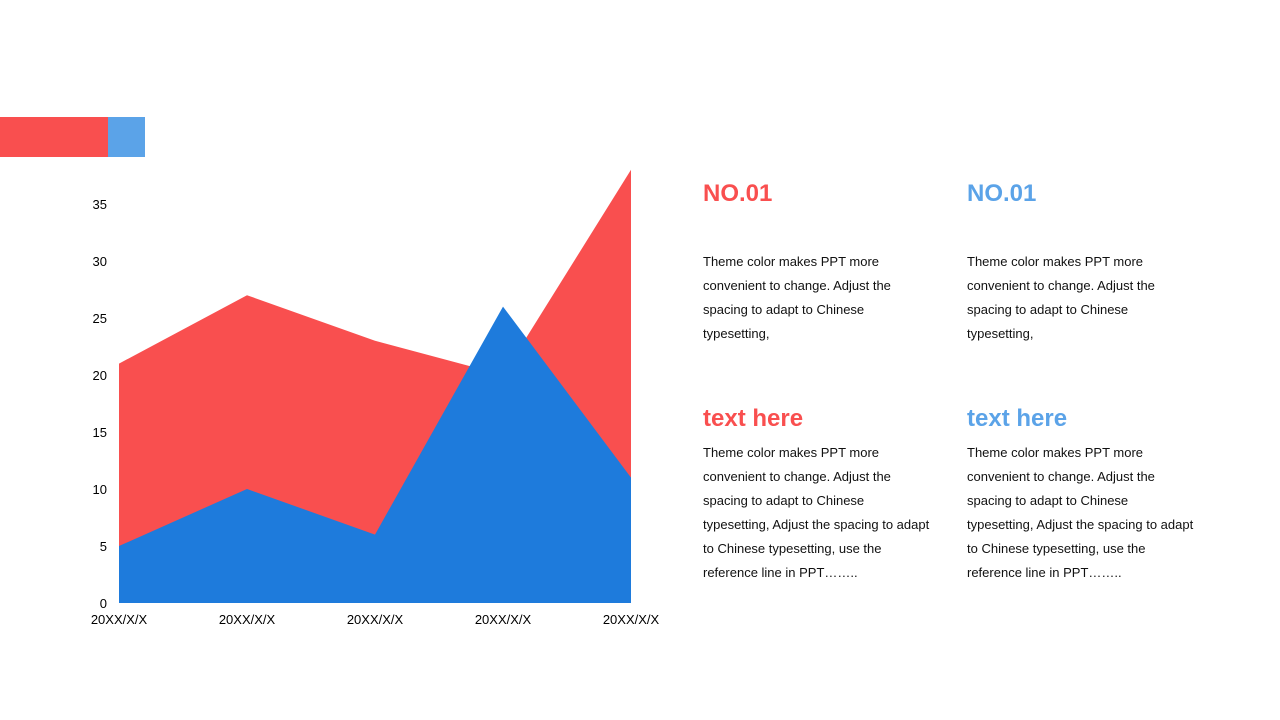 The width and height of the screenshot is (1280, 720). Describe the element at coordinates (100, 432) in the screenshot. I see `y-tick-label: 15` at that location.